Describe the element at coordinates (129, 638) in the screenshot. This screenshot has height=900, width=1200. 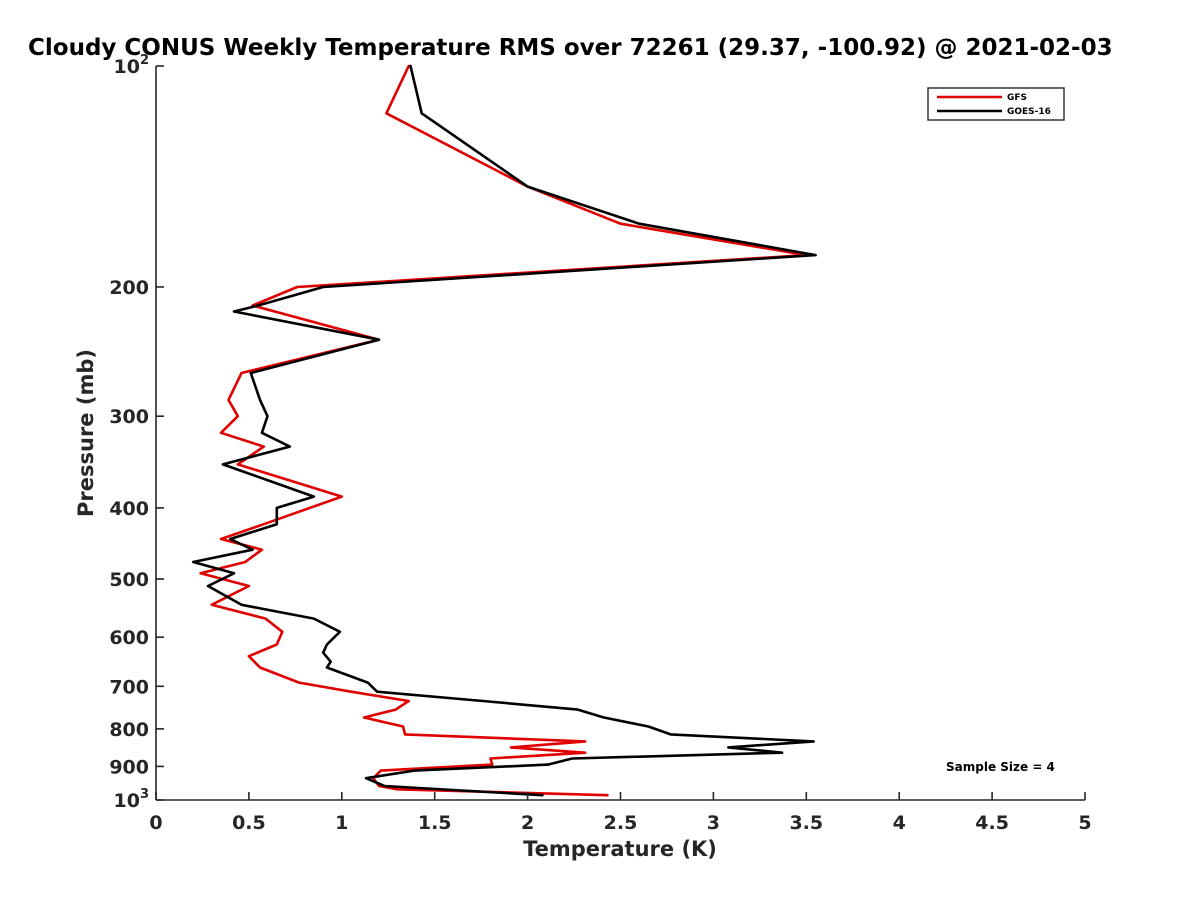
I see `y-tick-label: 600` at that location.